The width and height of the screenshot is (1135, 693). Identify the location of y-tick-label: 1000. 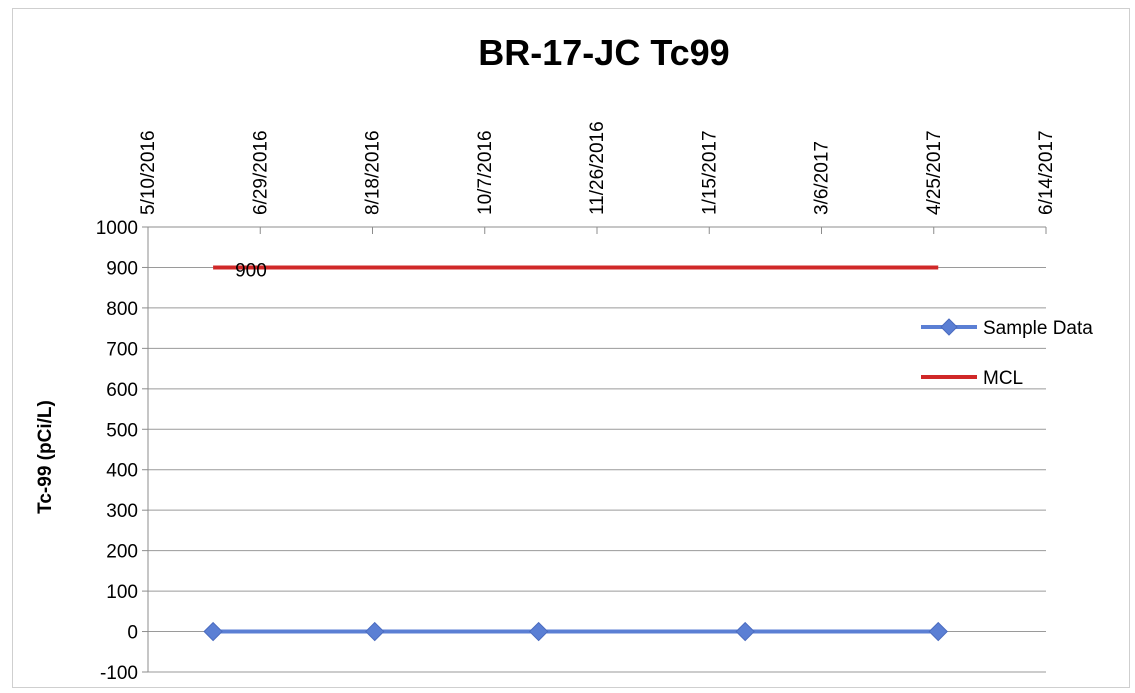
(117, 228).